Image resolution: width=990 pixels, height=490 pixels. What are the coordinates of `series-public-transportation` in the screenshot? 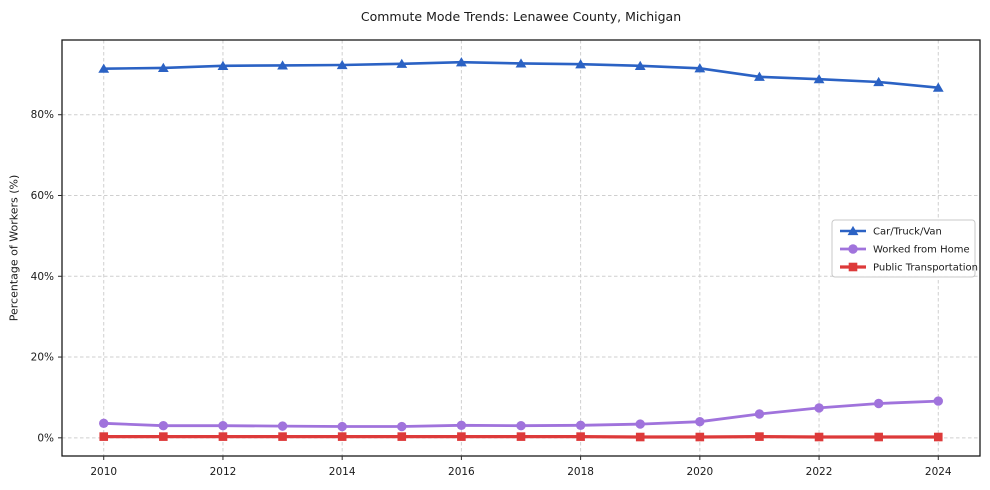 It's located at (521, 437).